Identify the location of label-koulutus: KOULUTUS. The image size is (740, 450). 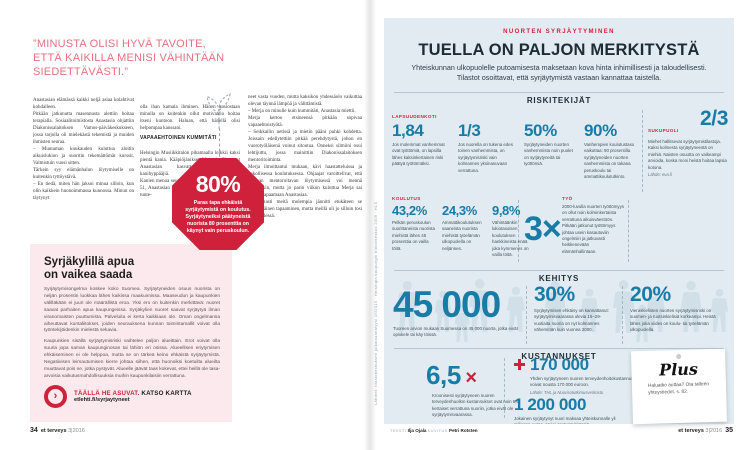
(406, 198).